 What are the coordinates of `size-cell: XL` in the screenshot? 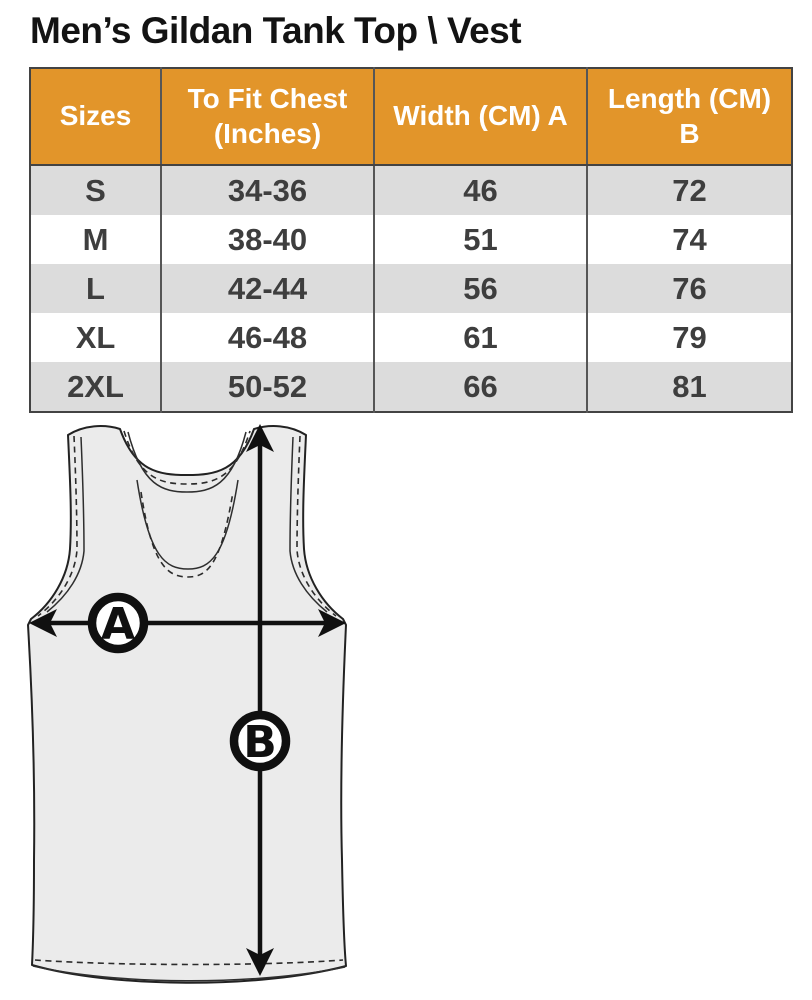 It's located at (95, 337).